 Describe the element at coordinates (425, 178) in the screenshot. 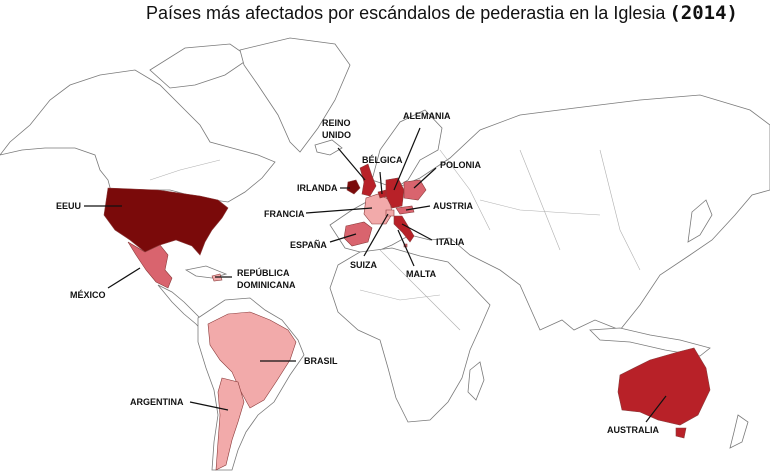

I see `leader-polonia` at that location.